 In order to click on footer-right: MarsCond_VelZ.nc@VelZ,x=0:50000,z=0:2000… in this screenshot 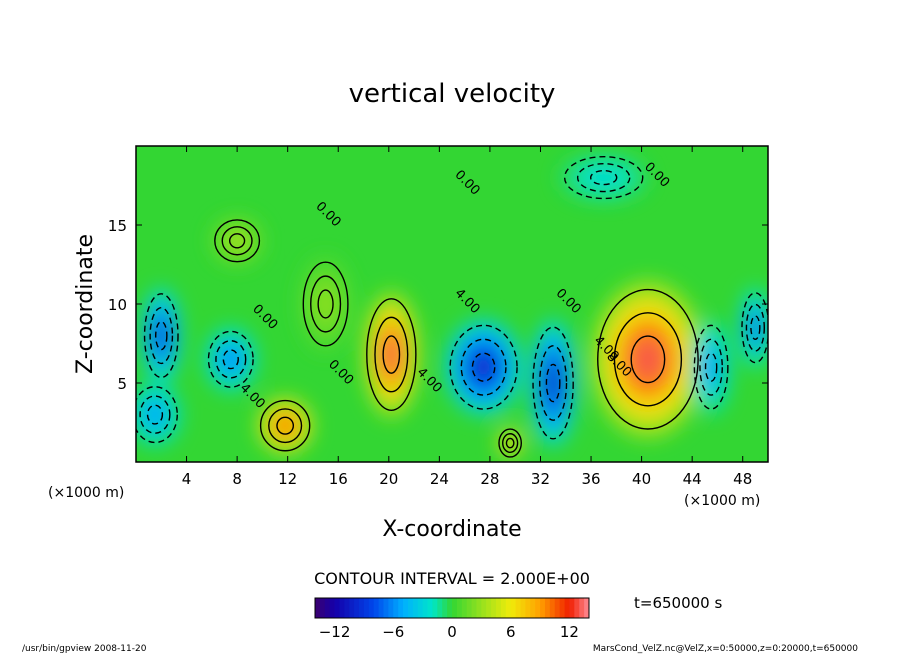, I will do `click(725, 649)`.